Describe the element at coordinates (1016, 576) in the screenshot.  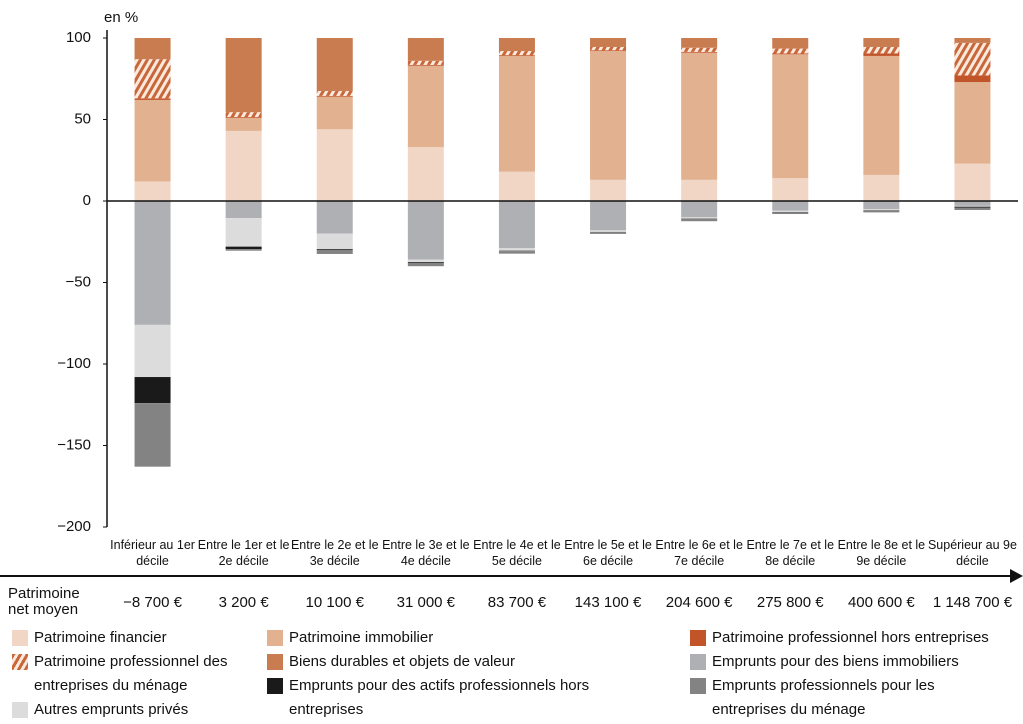
I see `arrow-head` at that location.